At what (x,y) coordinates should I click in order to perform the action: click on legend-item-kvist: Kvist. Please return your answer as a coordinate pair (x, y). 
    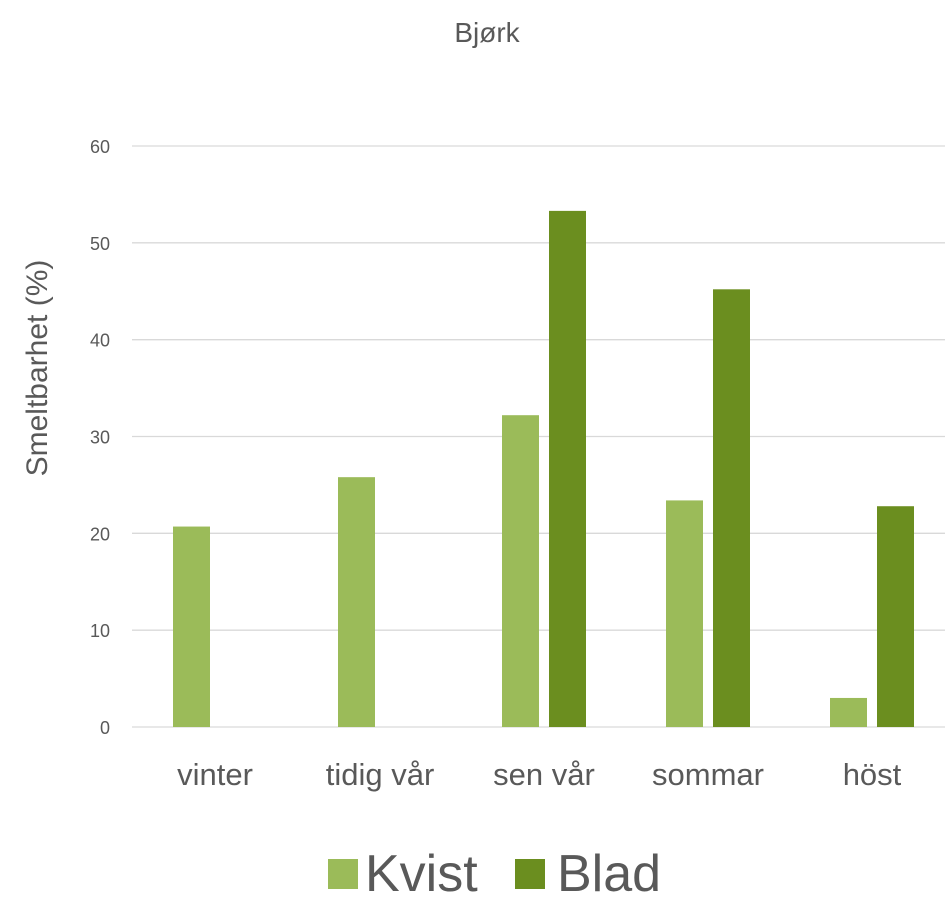
    Looking at the image, I should click on (403, 871).